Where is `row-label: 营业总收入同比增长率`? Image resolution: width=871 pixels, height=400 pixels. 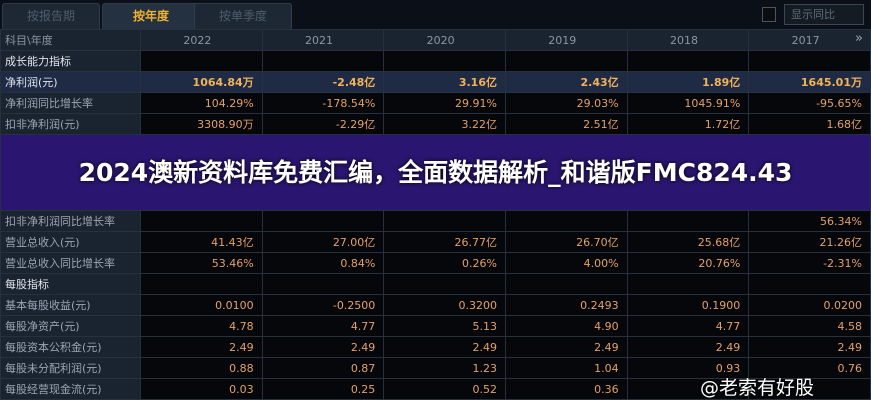
row-label: 营业总收入同比增长率 is located at coordinates (70, 263).